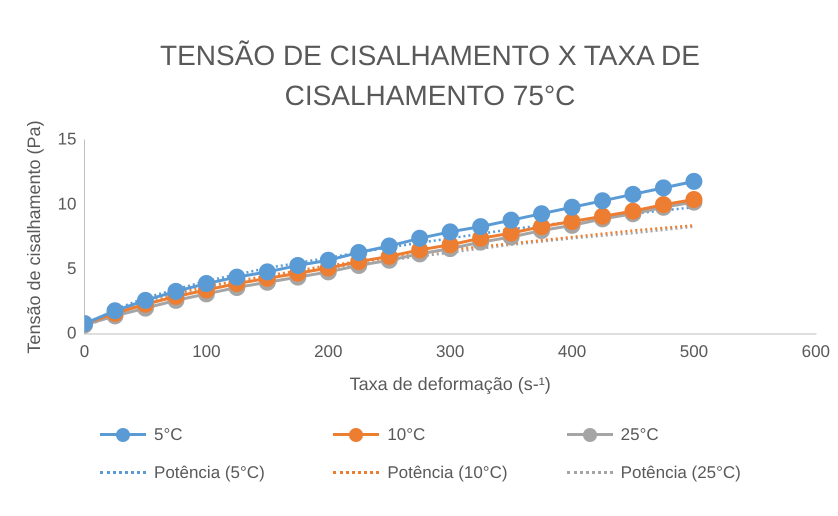 The image size is (838, 516). I want to click on legend-label: 5°C, so click(168, 435).